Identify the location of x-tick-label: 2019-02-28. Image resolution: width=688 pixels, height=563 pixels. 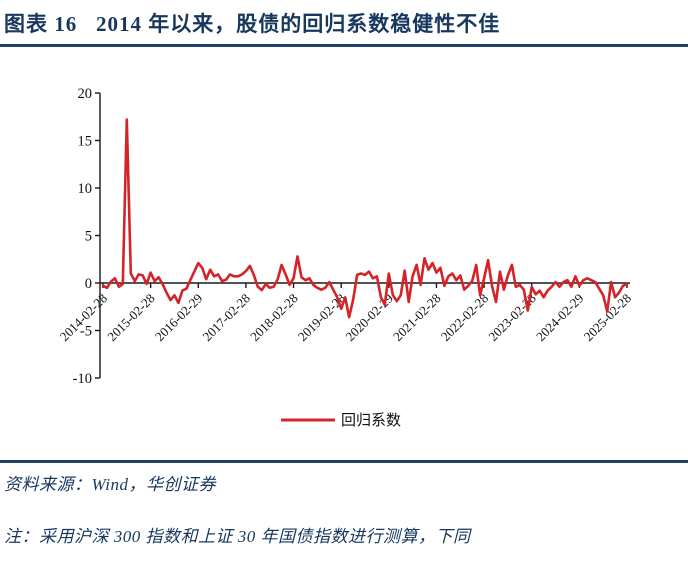
(322, 318).